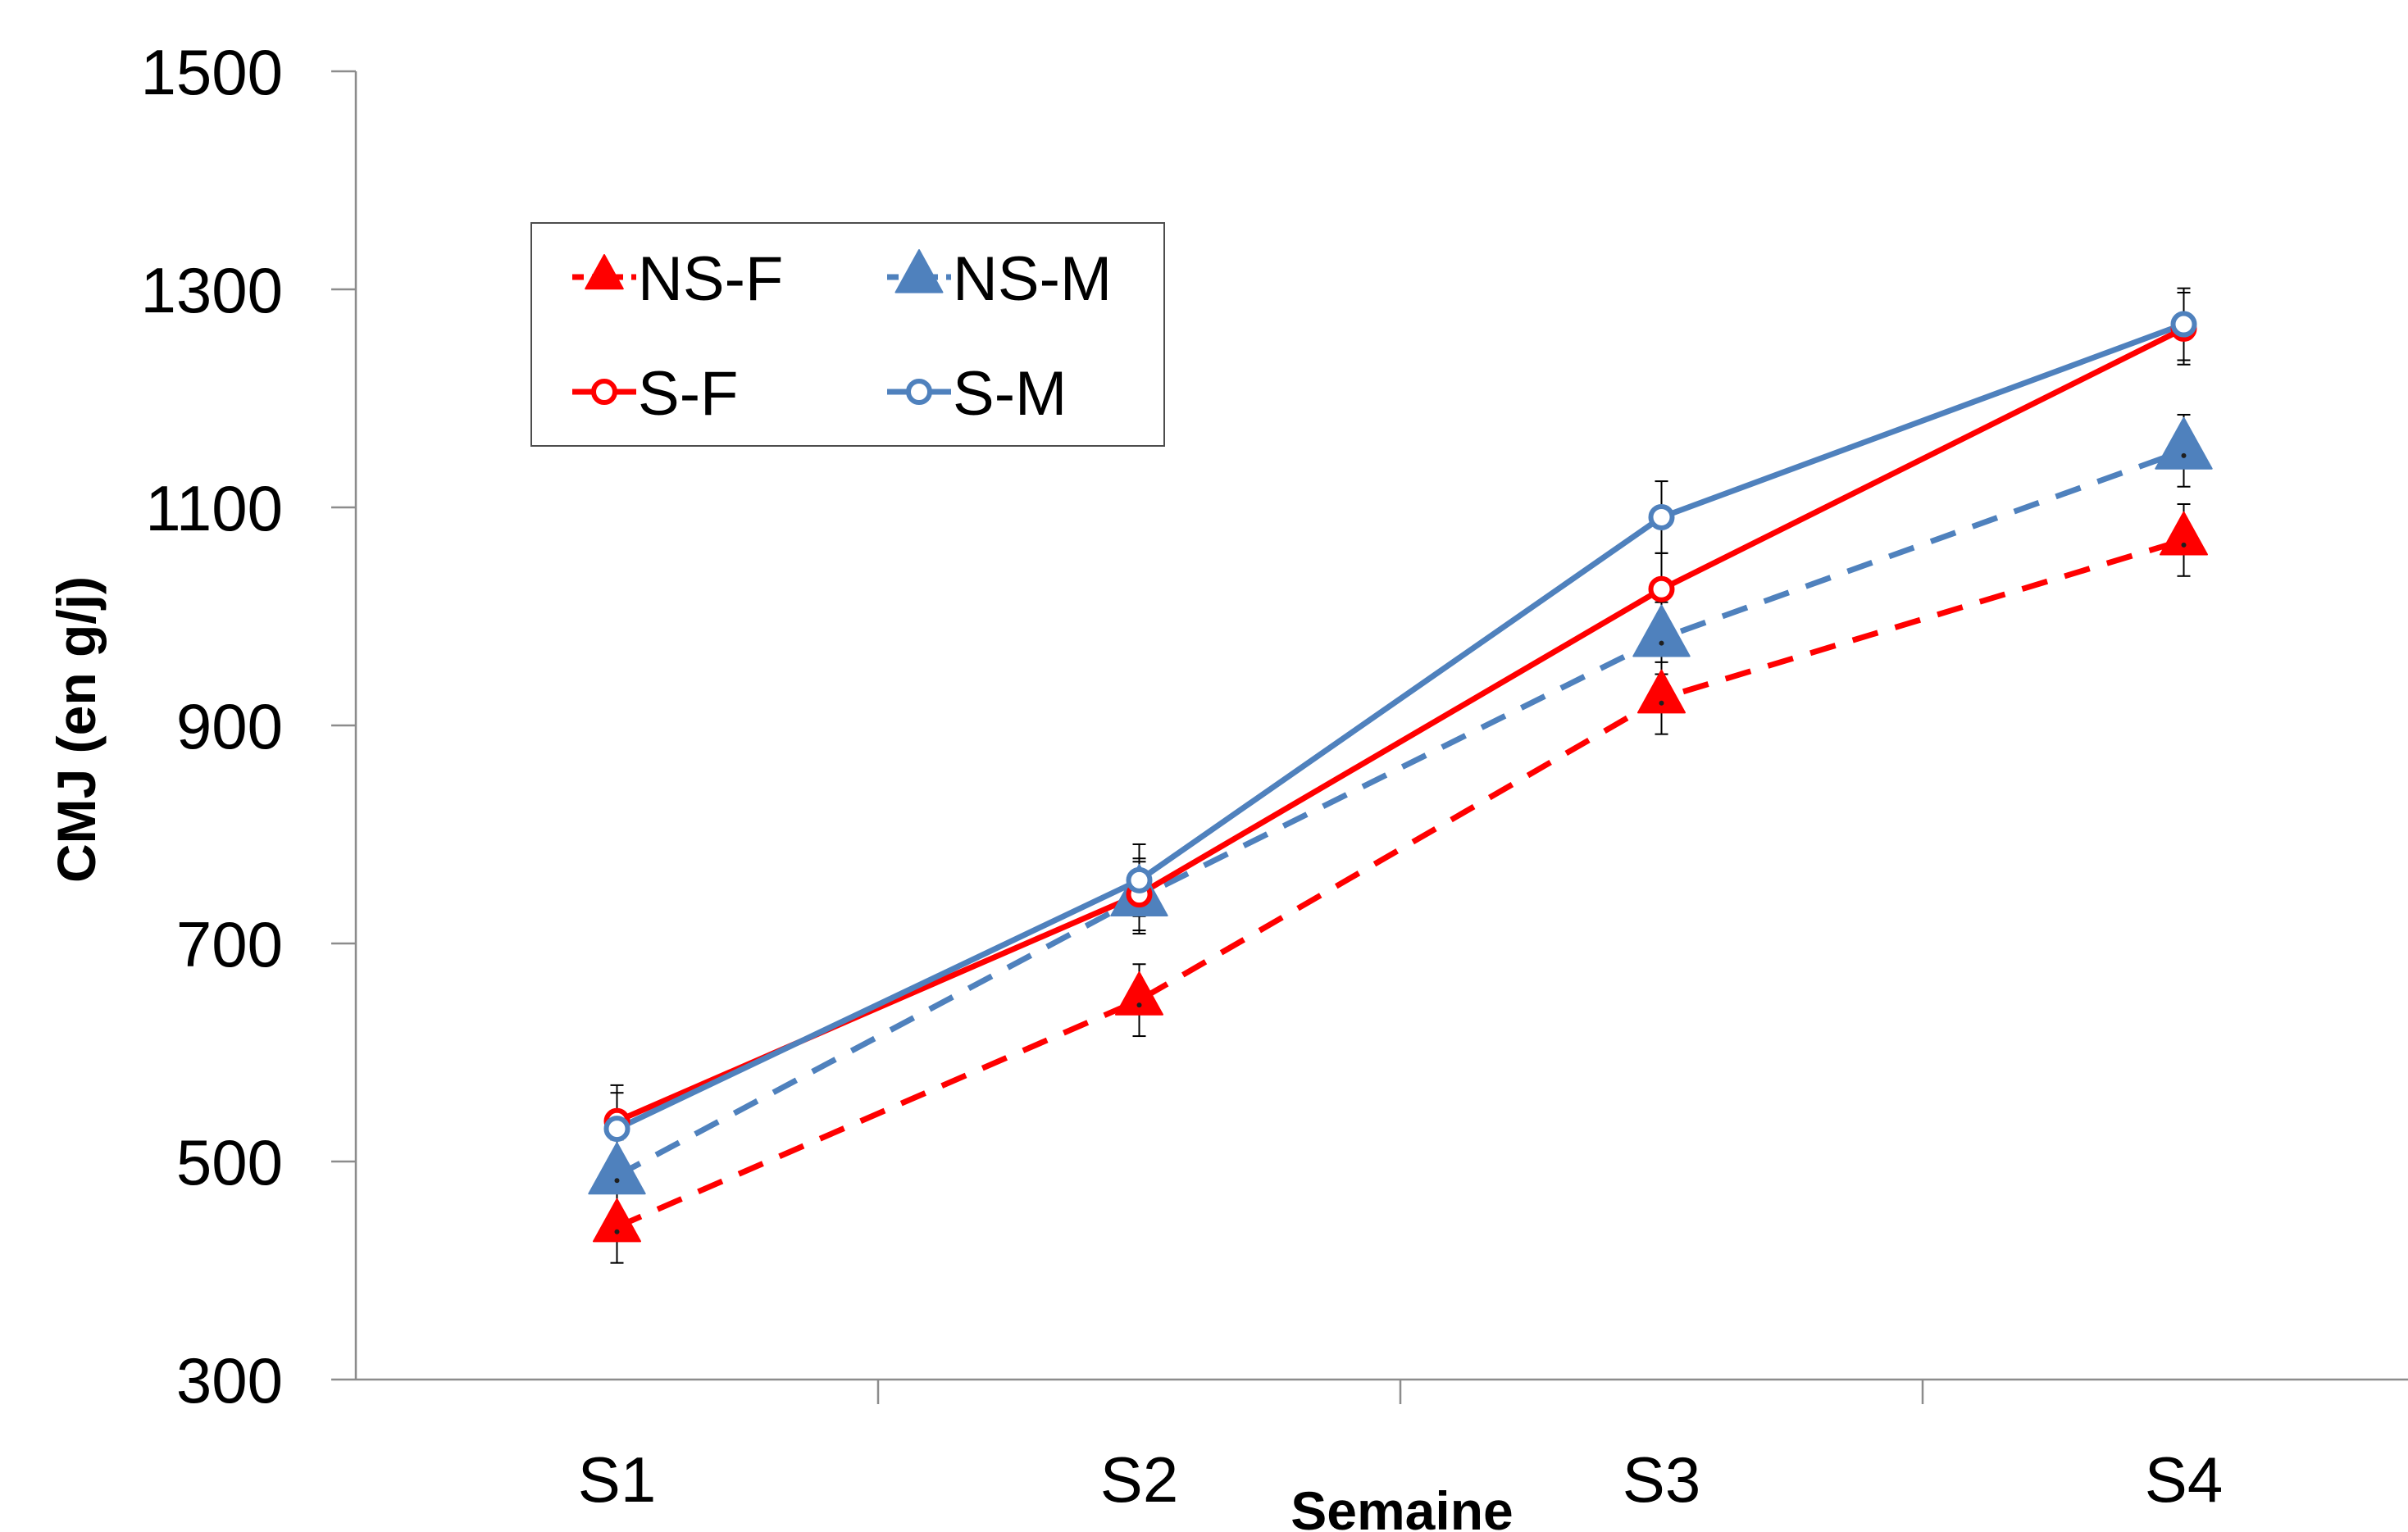  I want to click on data-point-s-f, so click(1661, 588).